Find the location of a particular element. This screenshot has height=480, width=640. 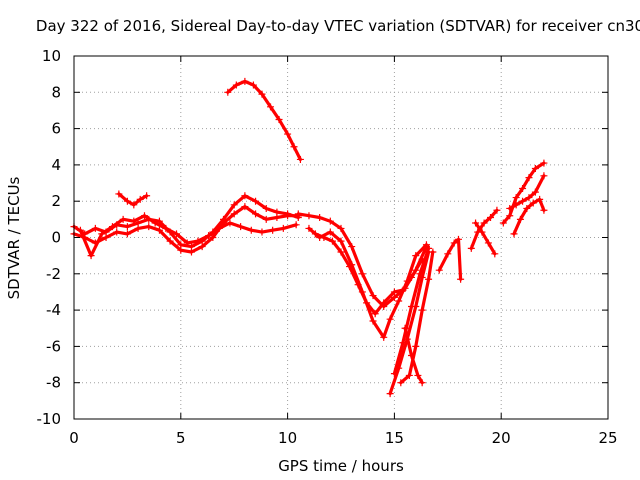

y-tick-label: -6 is located at coordinates (53, 346).